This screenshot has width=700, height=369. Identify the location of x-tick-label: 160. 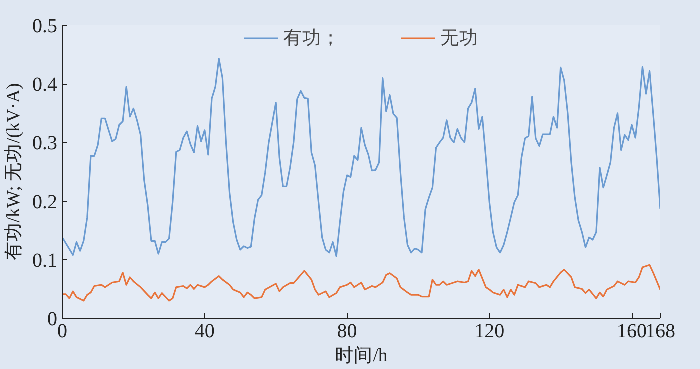
(632, 331).